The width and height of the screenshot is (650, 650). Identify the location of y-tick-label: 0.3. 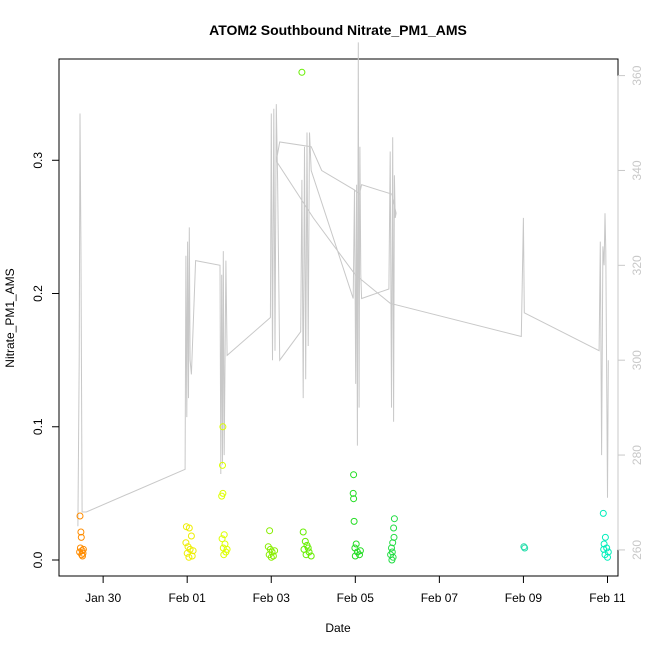
(38, 160).